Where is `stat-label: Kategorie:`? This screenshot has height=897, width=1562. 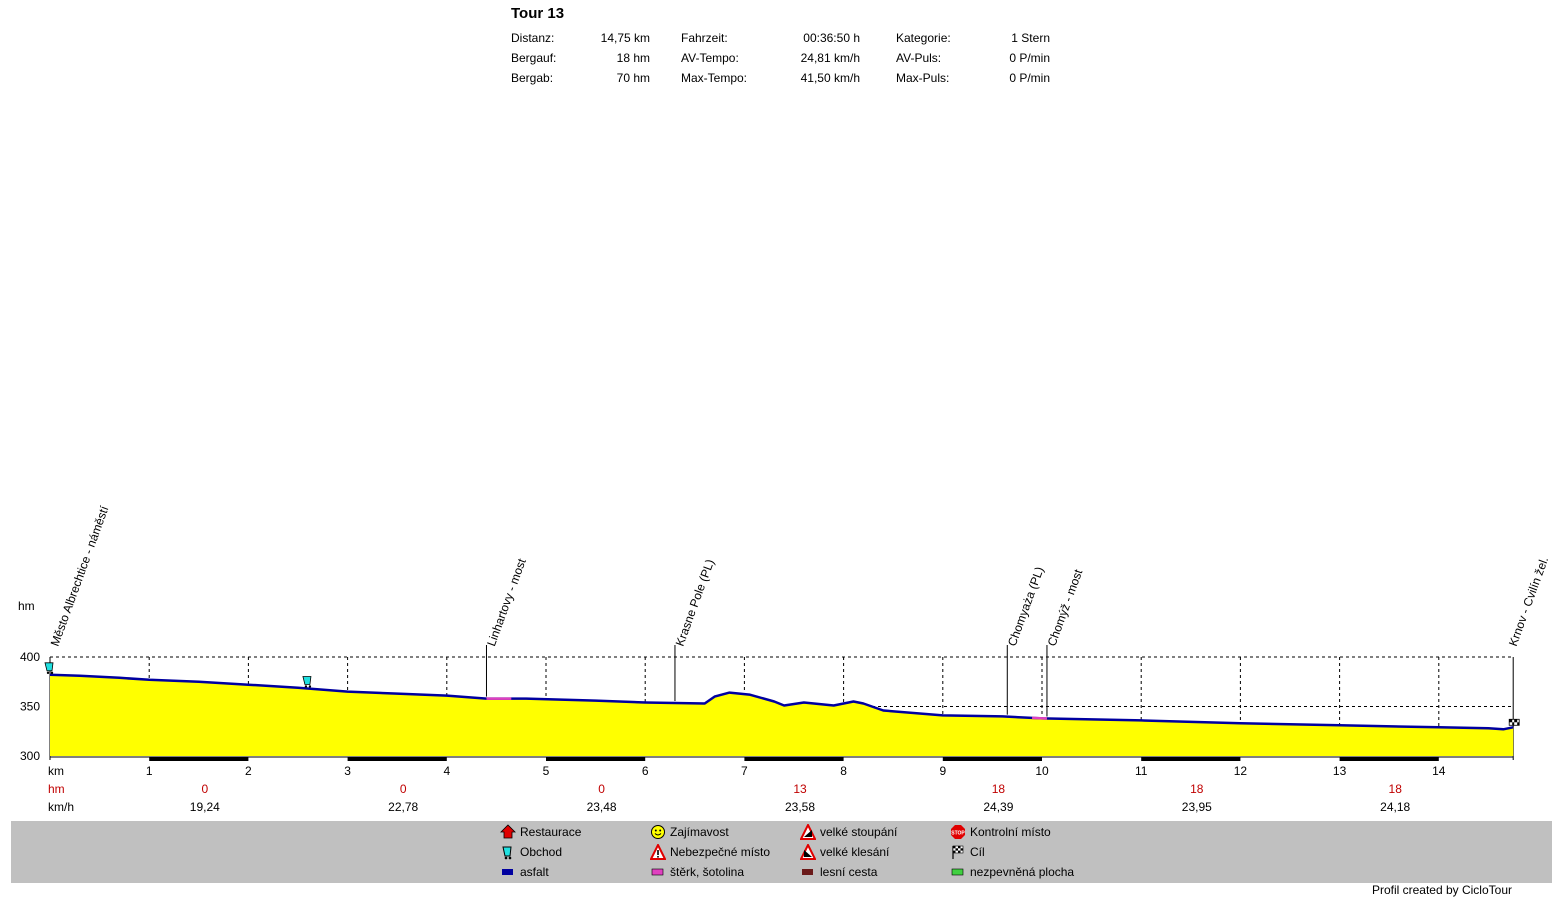
stat-label: Kategorie: is located at coordinates (923, 38).